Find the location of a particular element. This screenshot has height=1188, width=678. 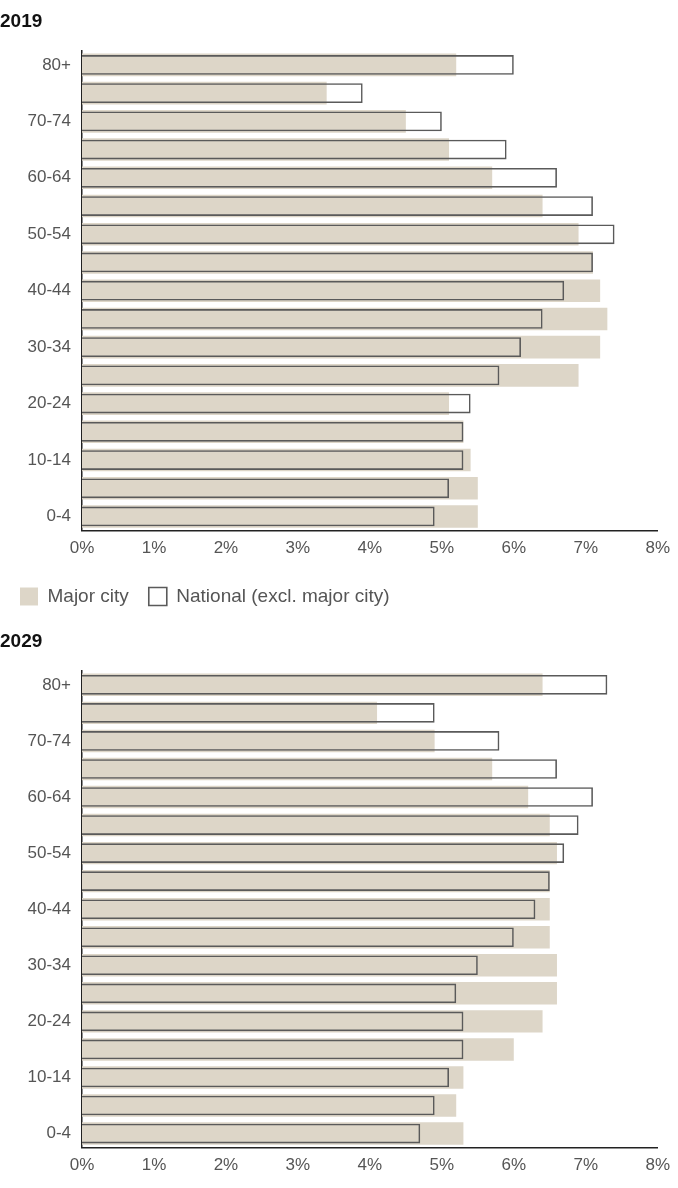

legend-label: National (excl. major city) is located at coordinates (283, 595).